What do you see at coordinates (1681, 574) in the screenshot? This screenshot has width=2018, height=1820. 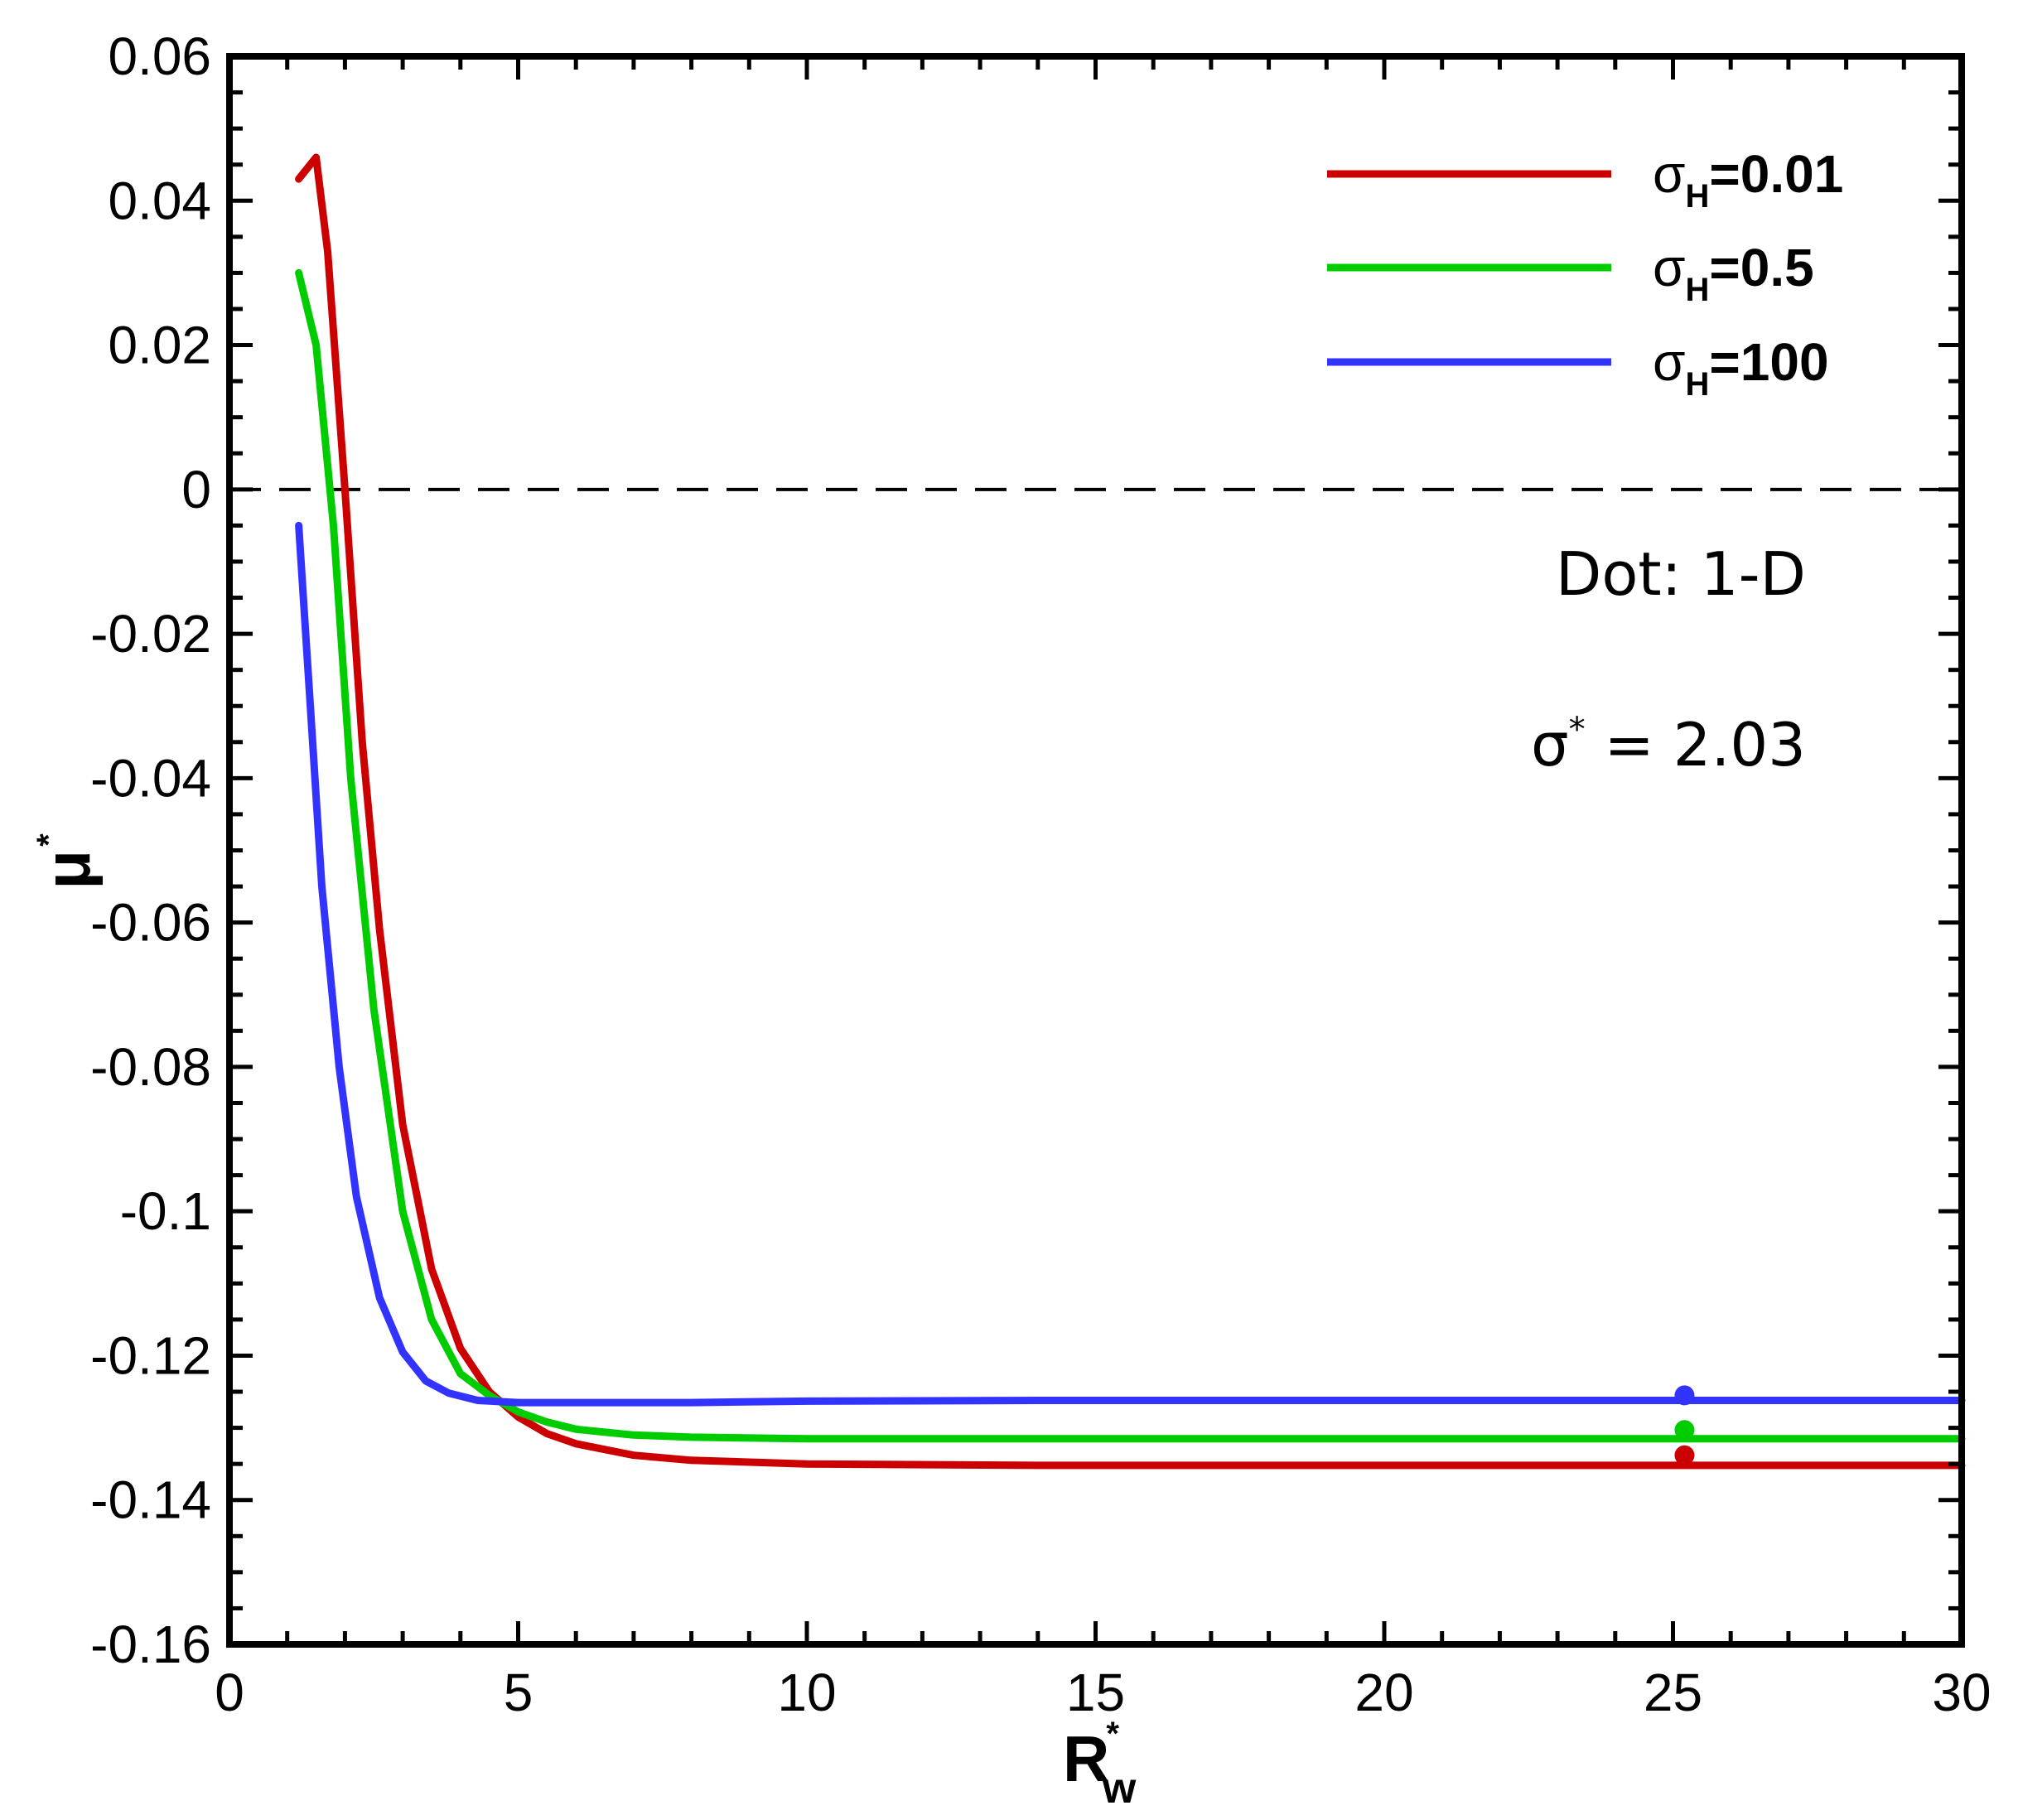 I see `annotation-dot-1d: Dot: 1-D` at bounding box center [1681, 574].